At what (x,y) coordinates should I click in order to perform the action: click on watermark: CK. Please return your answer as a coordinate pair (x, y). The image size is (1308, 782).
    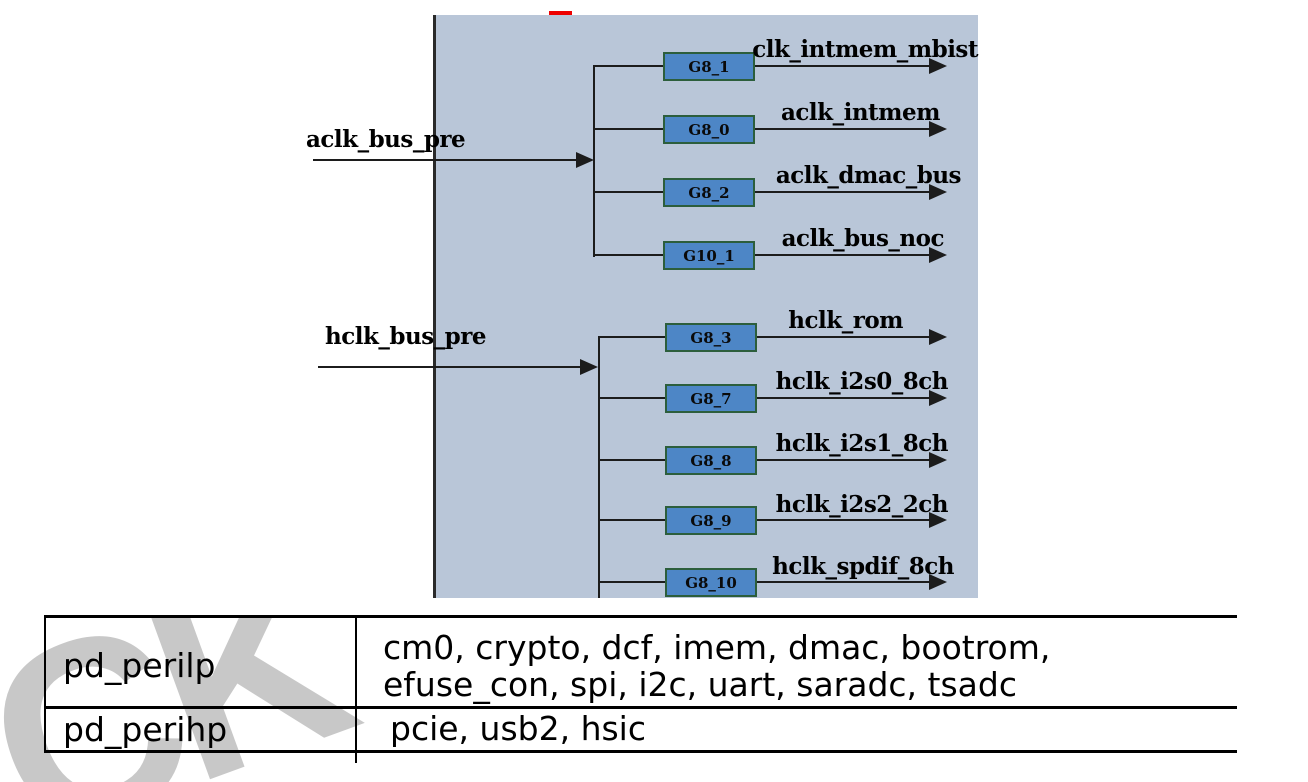
    Looking at the image, I should click on (188, 700).